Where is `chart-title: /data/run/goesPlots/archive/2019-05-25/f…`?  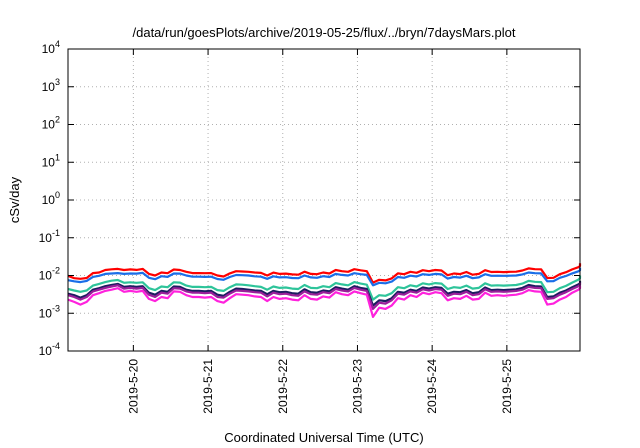 chart-title: /data/run/goesPlots/archive/2019-05-25/f… is located at coordinates (324, 32).